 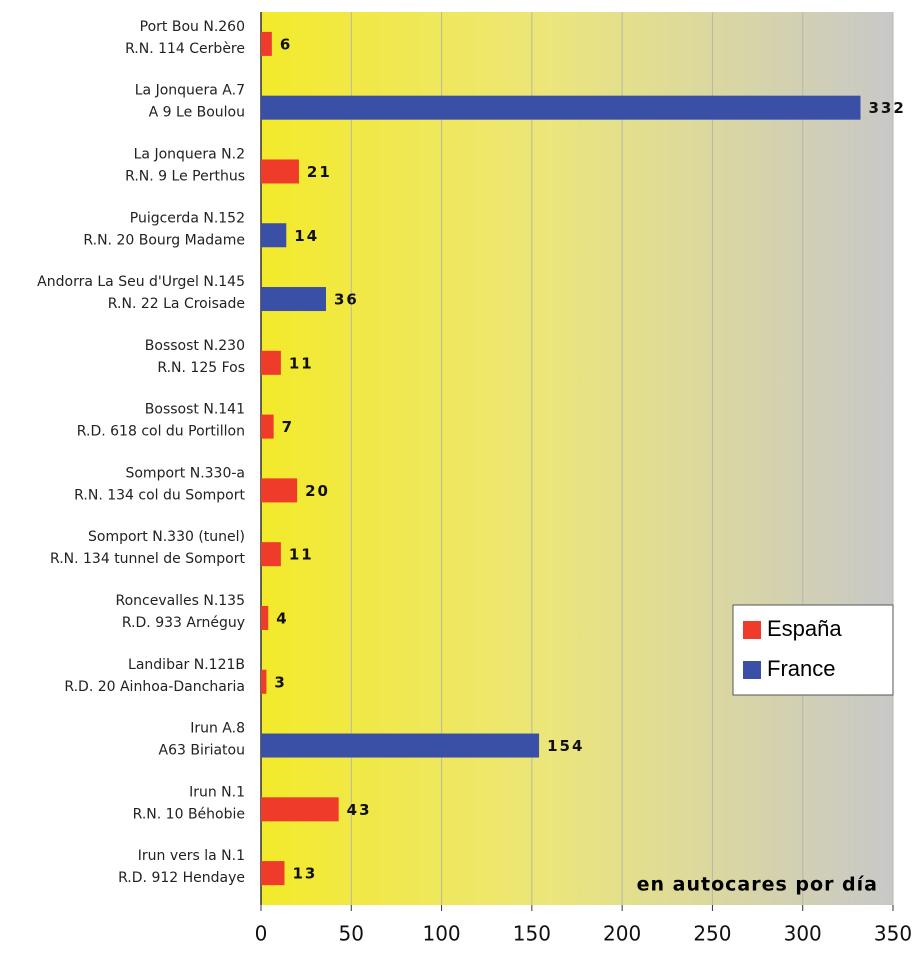 What do you see at coordinates (195, 410) in the screenshot?
I see `category-label: Bossost N.141` at bounding box center [195, 410].